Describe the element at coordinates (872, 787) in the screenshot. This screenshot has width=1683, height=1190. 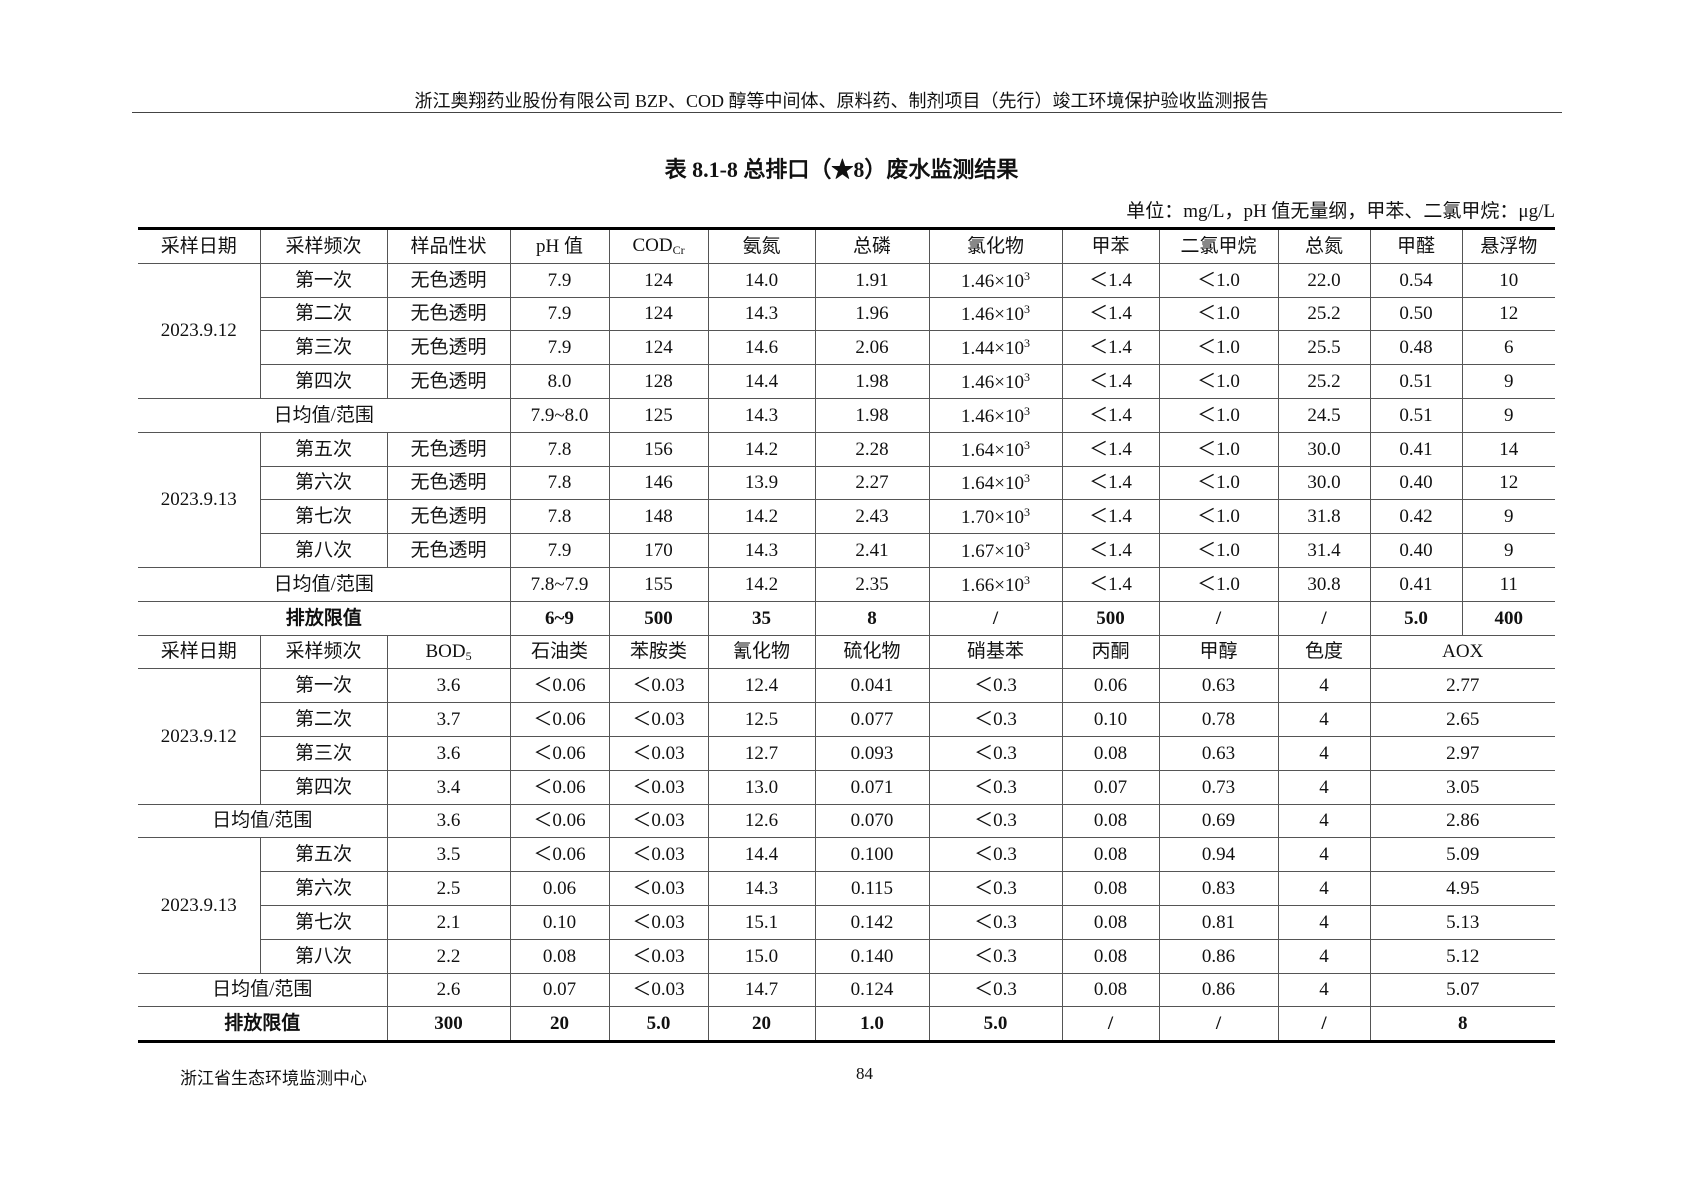
I see `table-cell: 0.071` at that location.